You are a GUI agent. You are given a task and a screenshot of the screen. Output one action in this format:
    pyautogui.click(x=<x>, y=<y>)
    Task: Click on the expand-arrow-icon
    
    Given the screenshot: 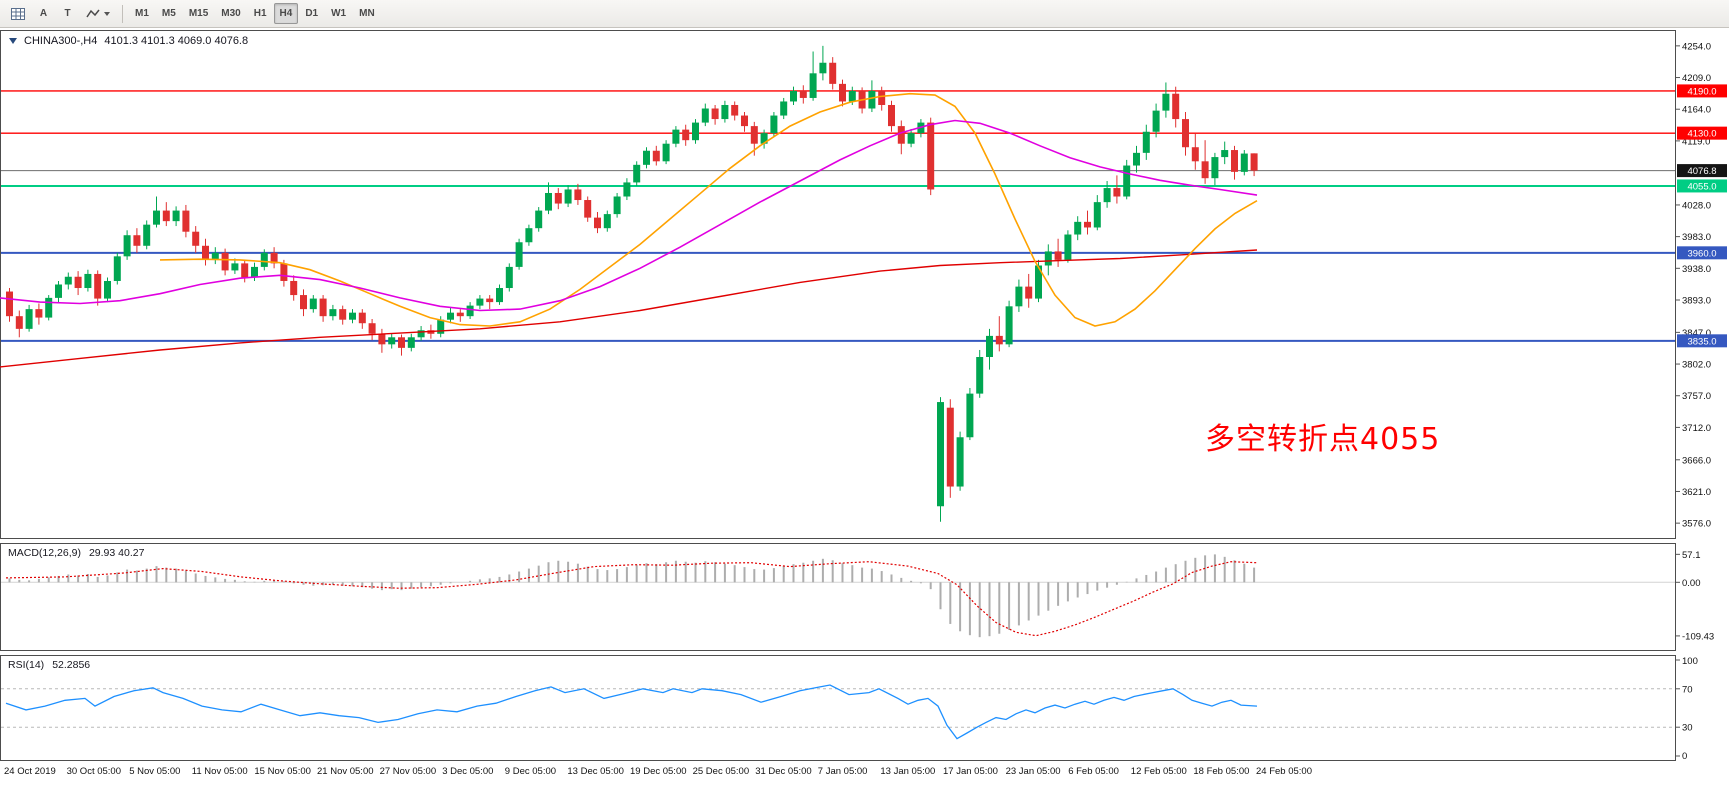 What is the action you would take?
    pyautogui.click(x=13, y=41)
    